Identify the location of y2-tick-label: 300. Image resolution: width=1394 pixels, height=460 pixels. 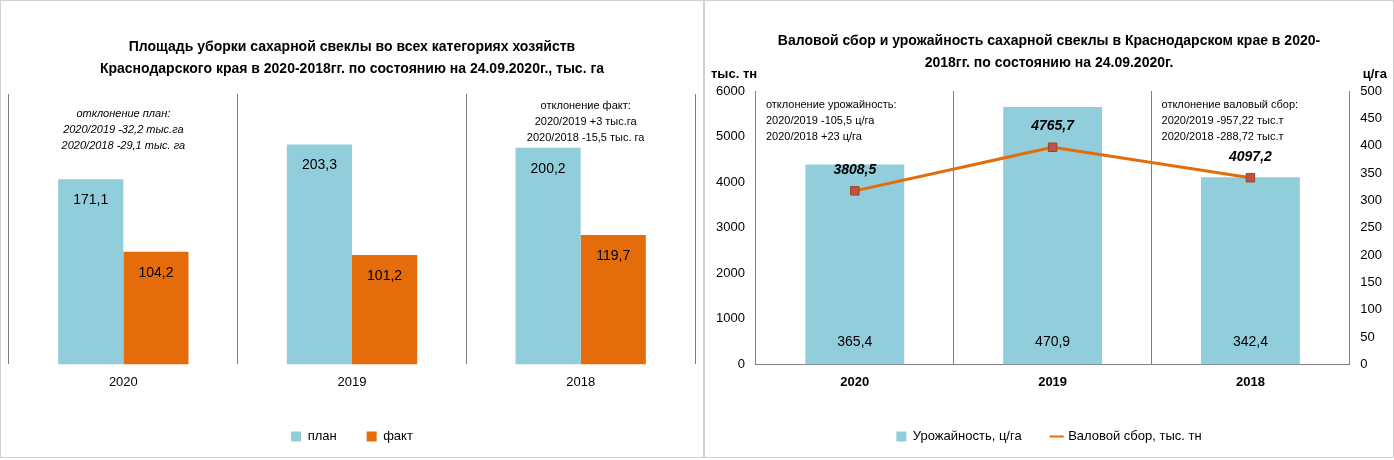
(1371, 199).